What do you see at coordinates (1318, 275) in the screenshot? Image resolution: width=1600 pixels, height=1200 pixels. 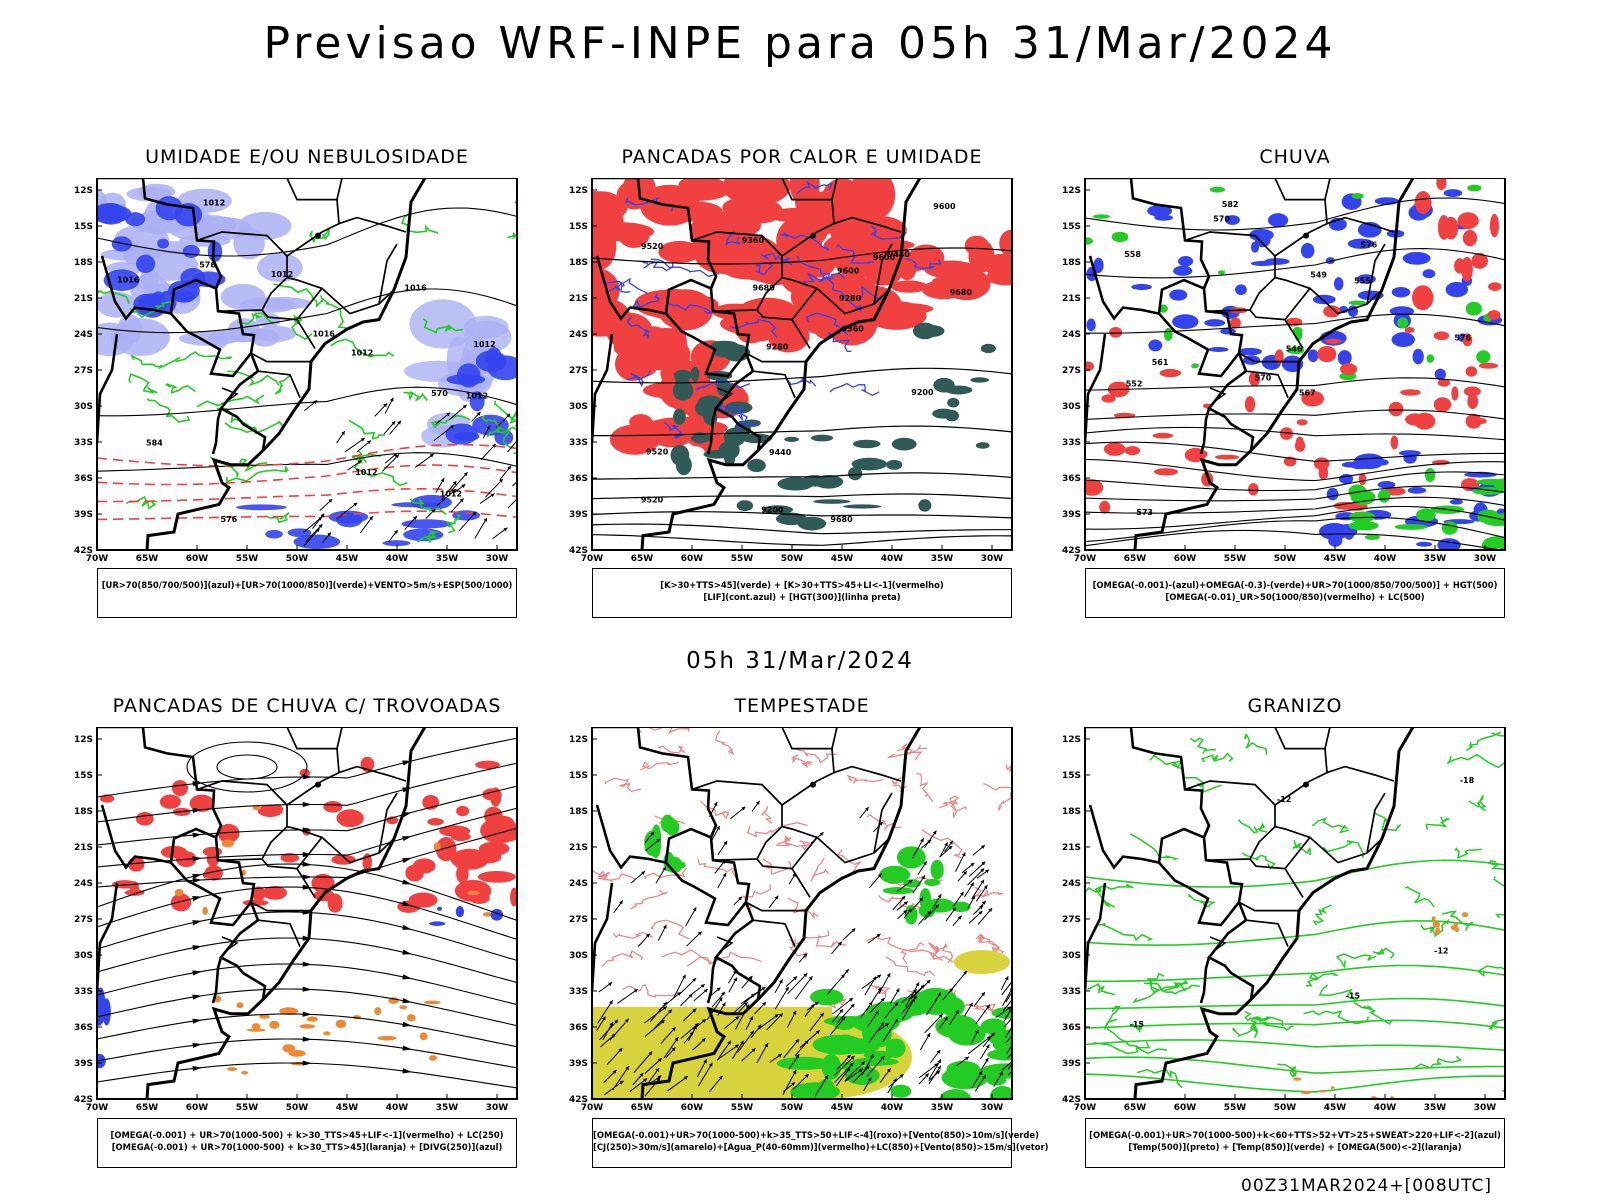 I see `contour-label: 549` at bounding box center [1318, 275].